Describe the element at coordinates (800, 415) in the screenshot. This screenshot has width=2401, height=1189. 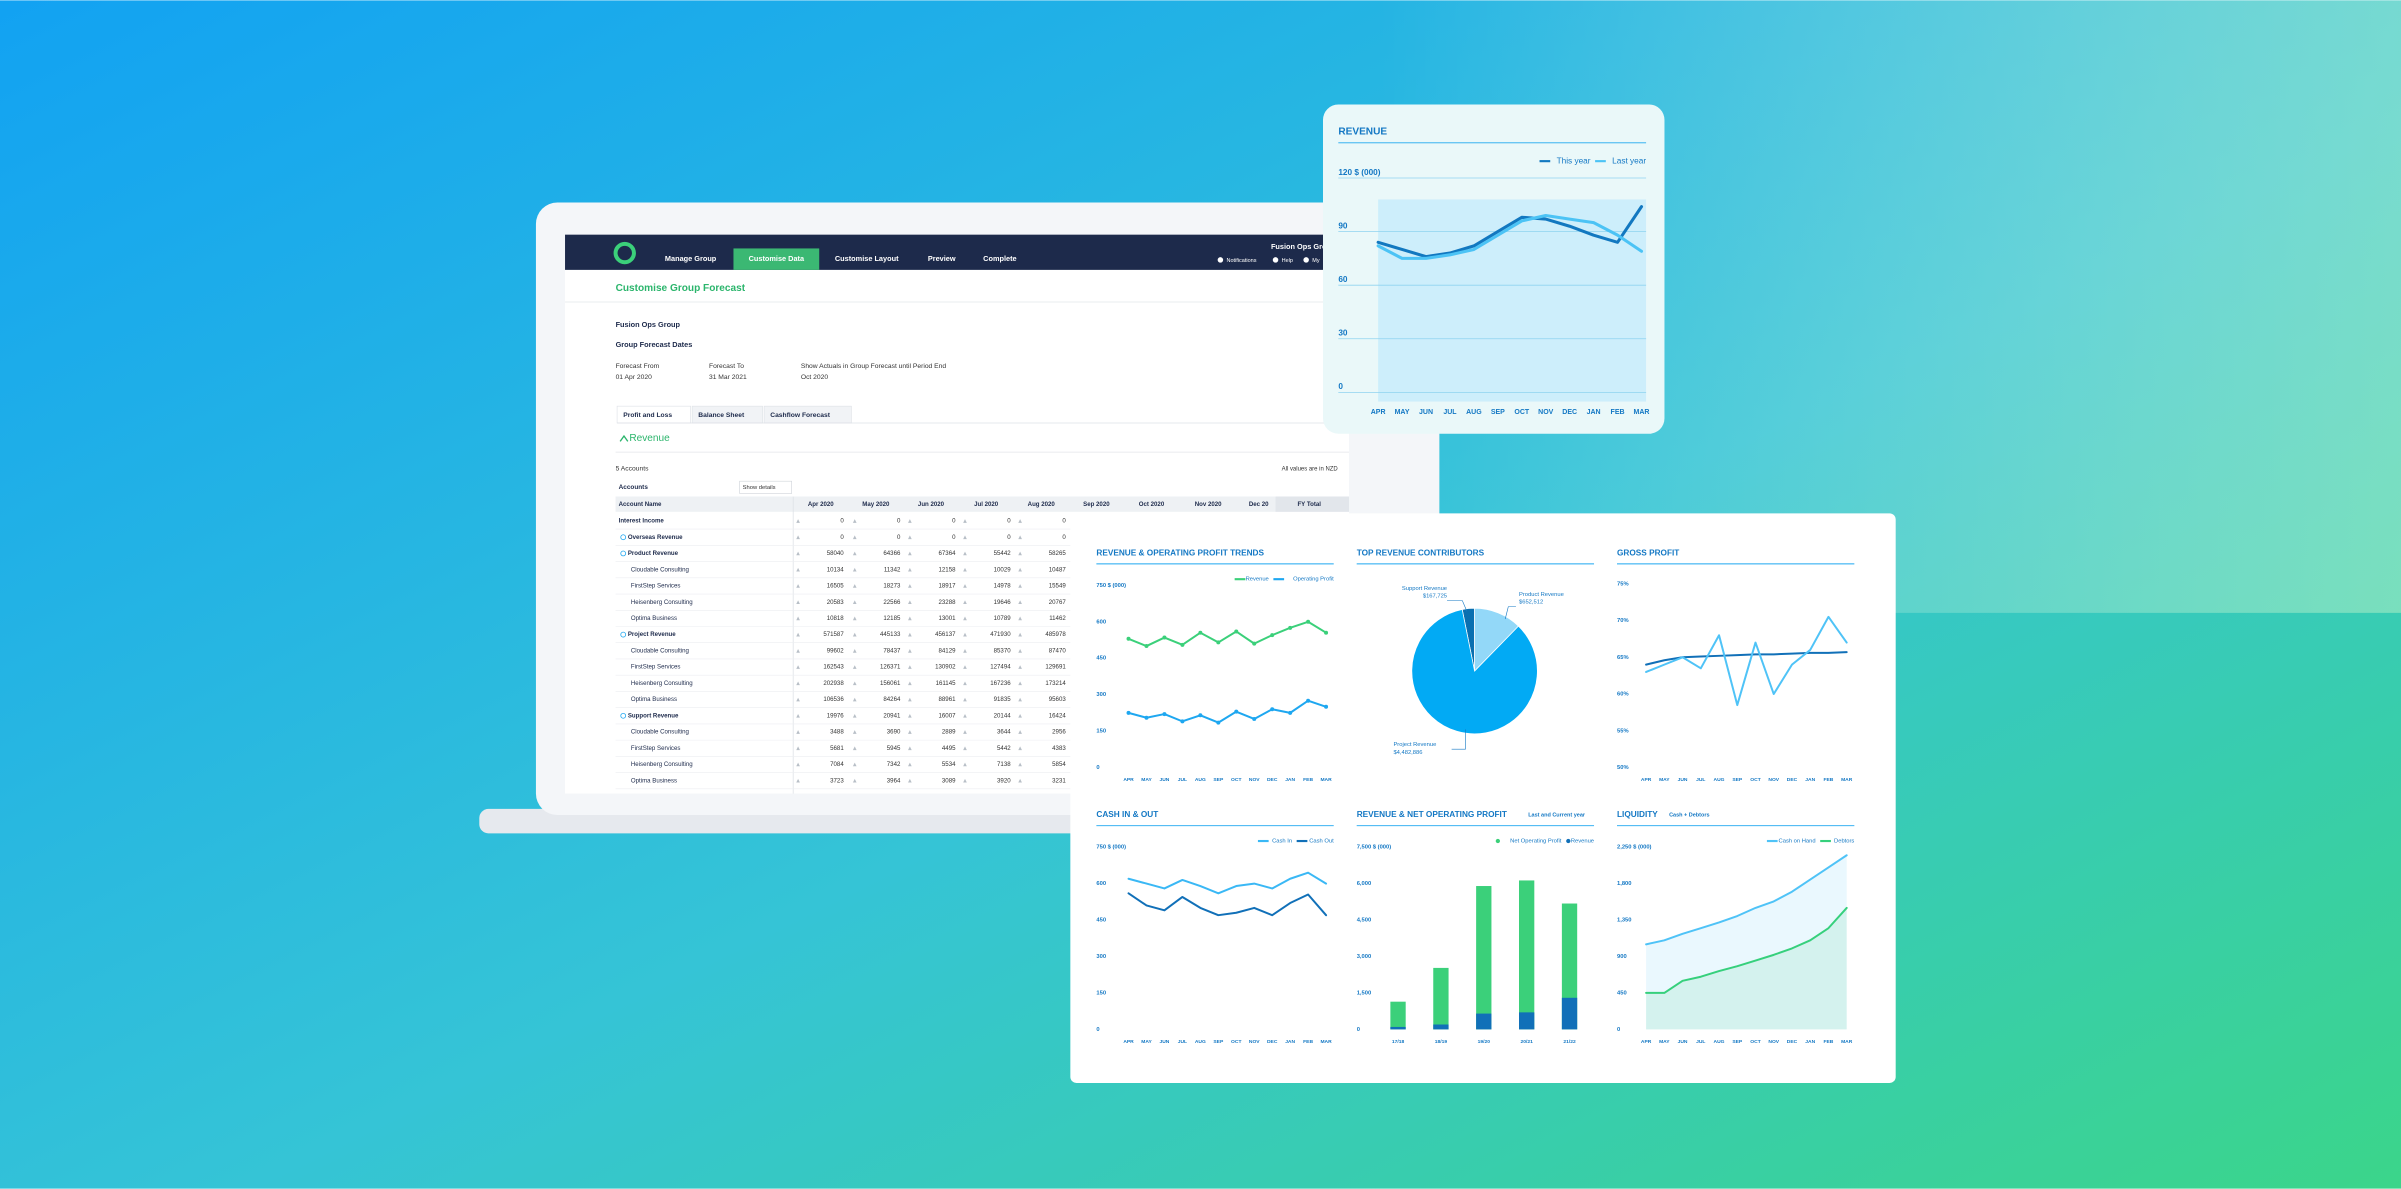
I see `tab: Cashflow Forecast` at that location.